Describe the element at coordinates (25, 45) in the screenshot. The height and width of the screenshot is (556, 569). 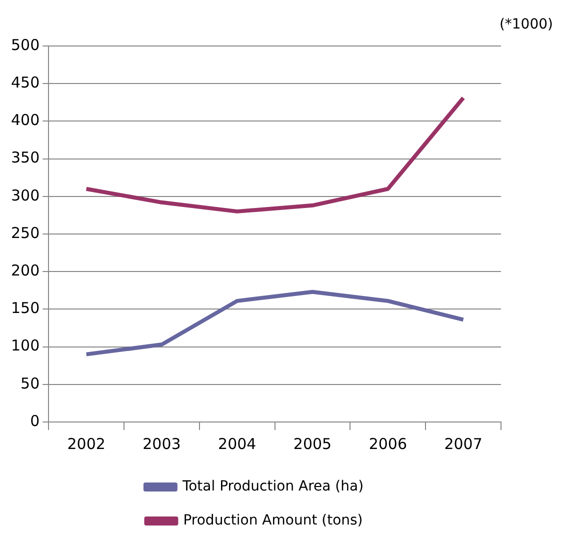
I see `y-tick-label: 500` at that location.